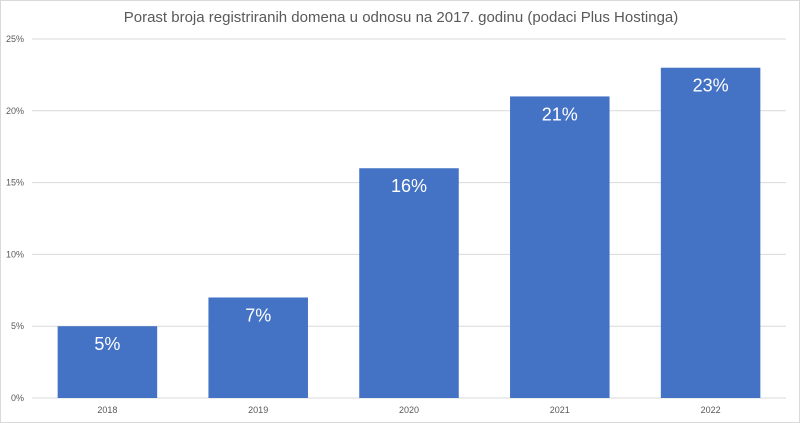  What do you see at coordinates (711, 86) in the screenshot?
I see `data-label: 23%` at bounding box center [711, 86].